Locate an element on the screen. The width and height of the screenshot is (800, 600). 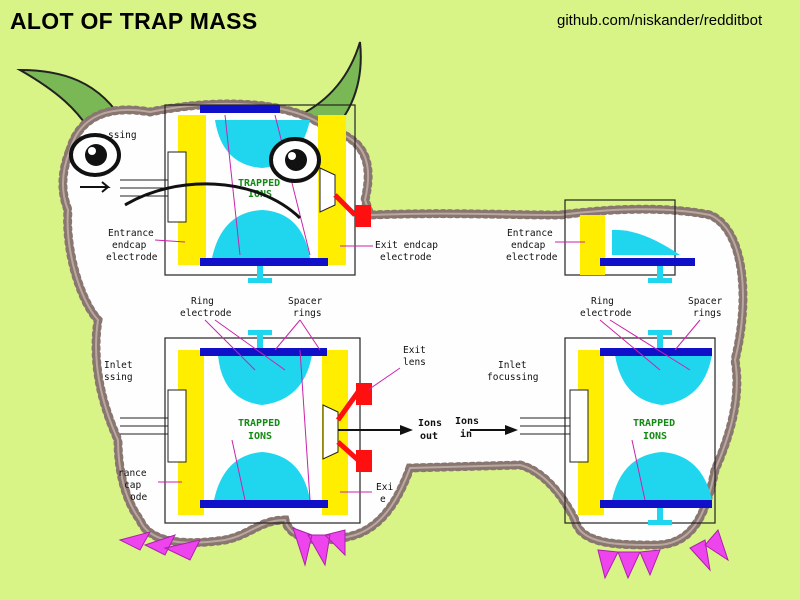
left-eye-icon is located at coordinates (95, 155).